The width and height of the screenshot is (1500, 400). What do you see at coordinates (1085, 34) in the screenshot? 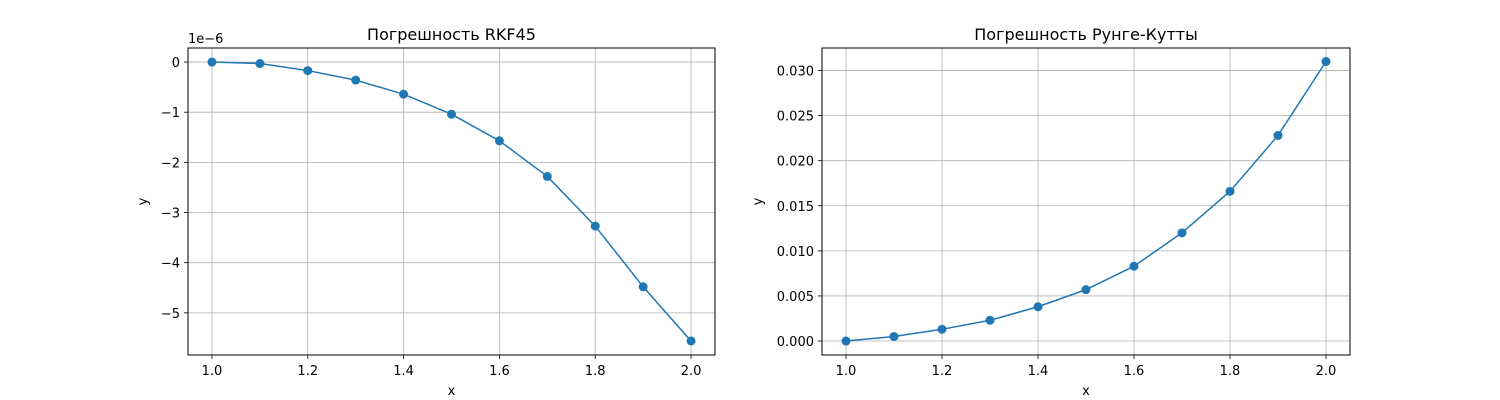
I see `chart-title: Погрешность Рунге-Кутты` at bounding box center [1085, 34].